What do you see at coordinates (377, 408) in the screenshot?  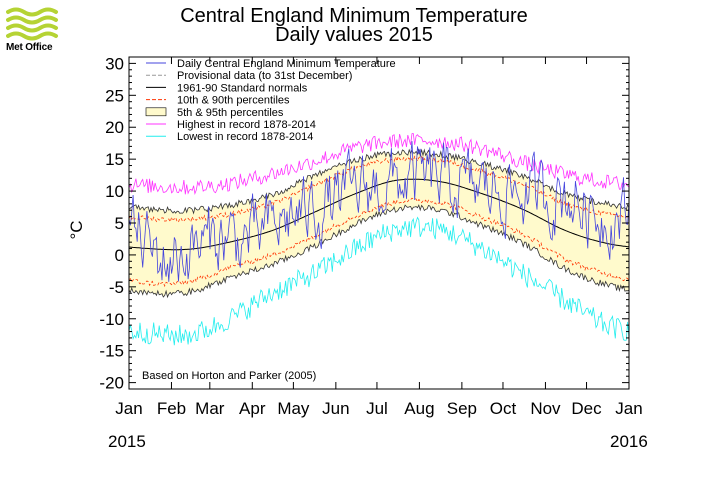 I see `x-tick-label: Jul` at bounding box center [377, 408].